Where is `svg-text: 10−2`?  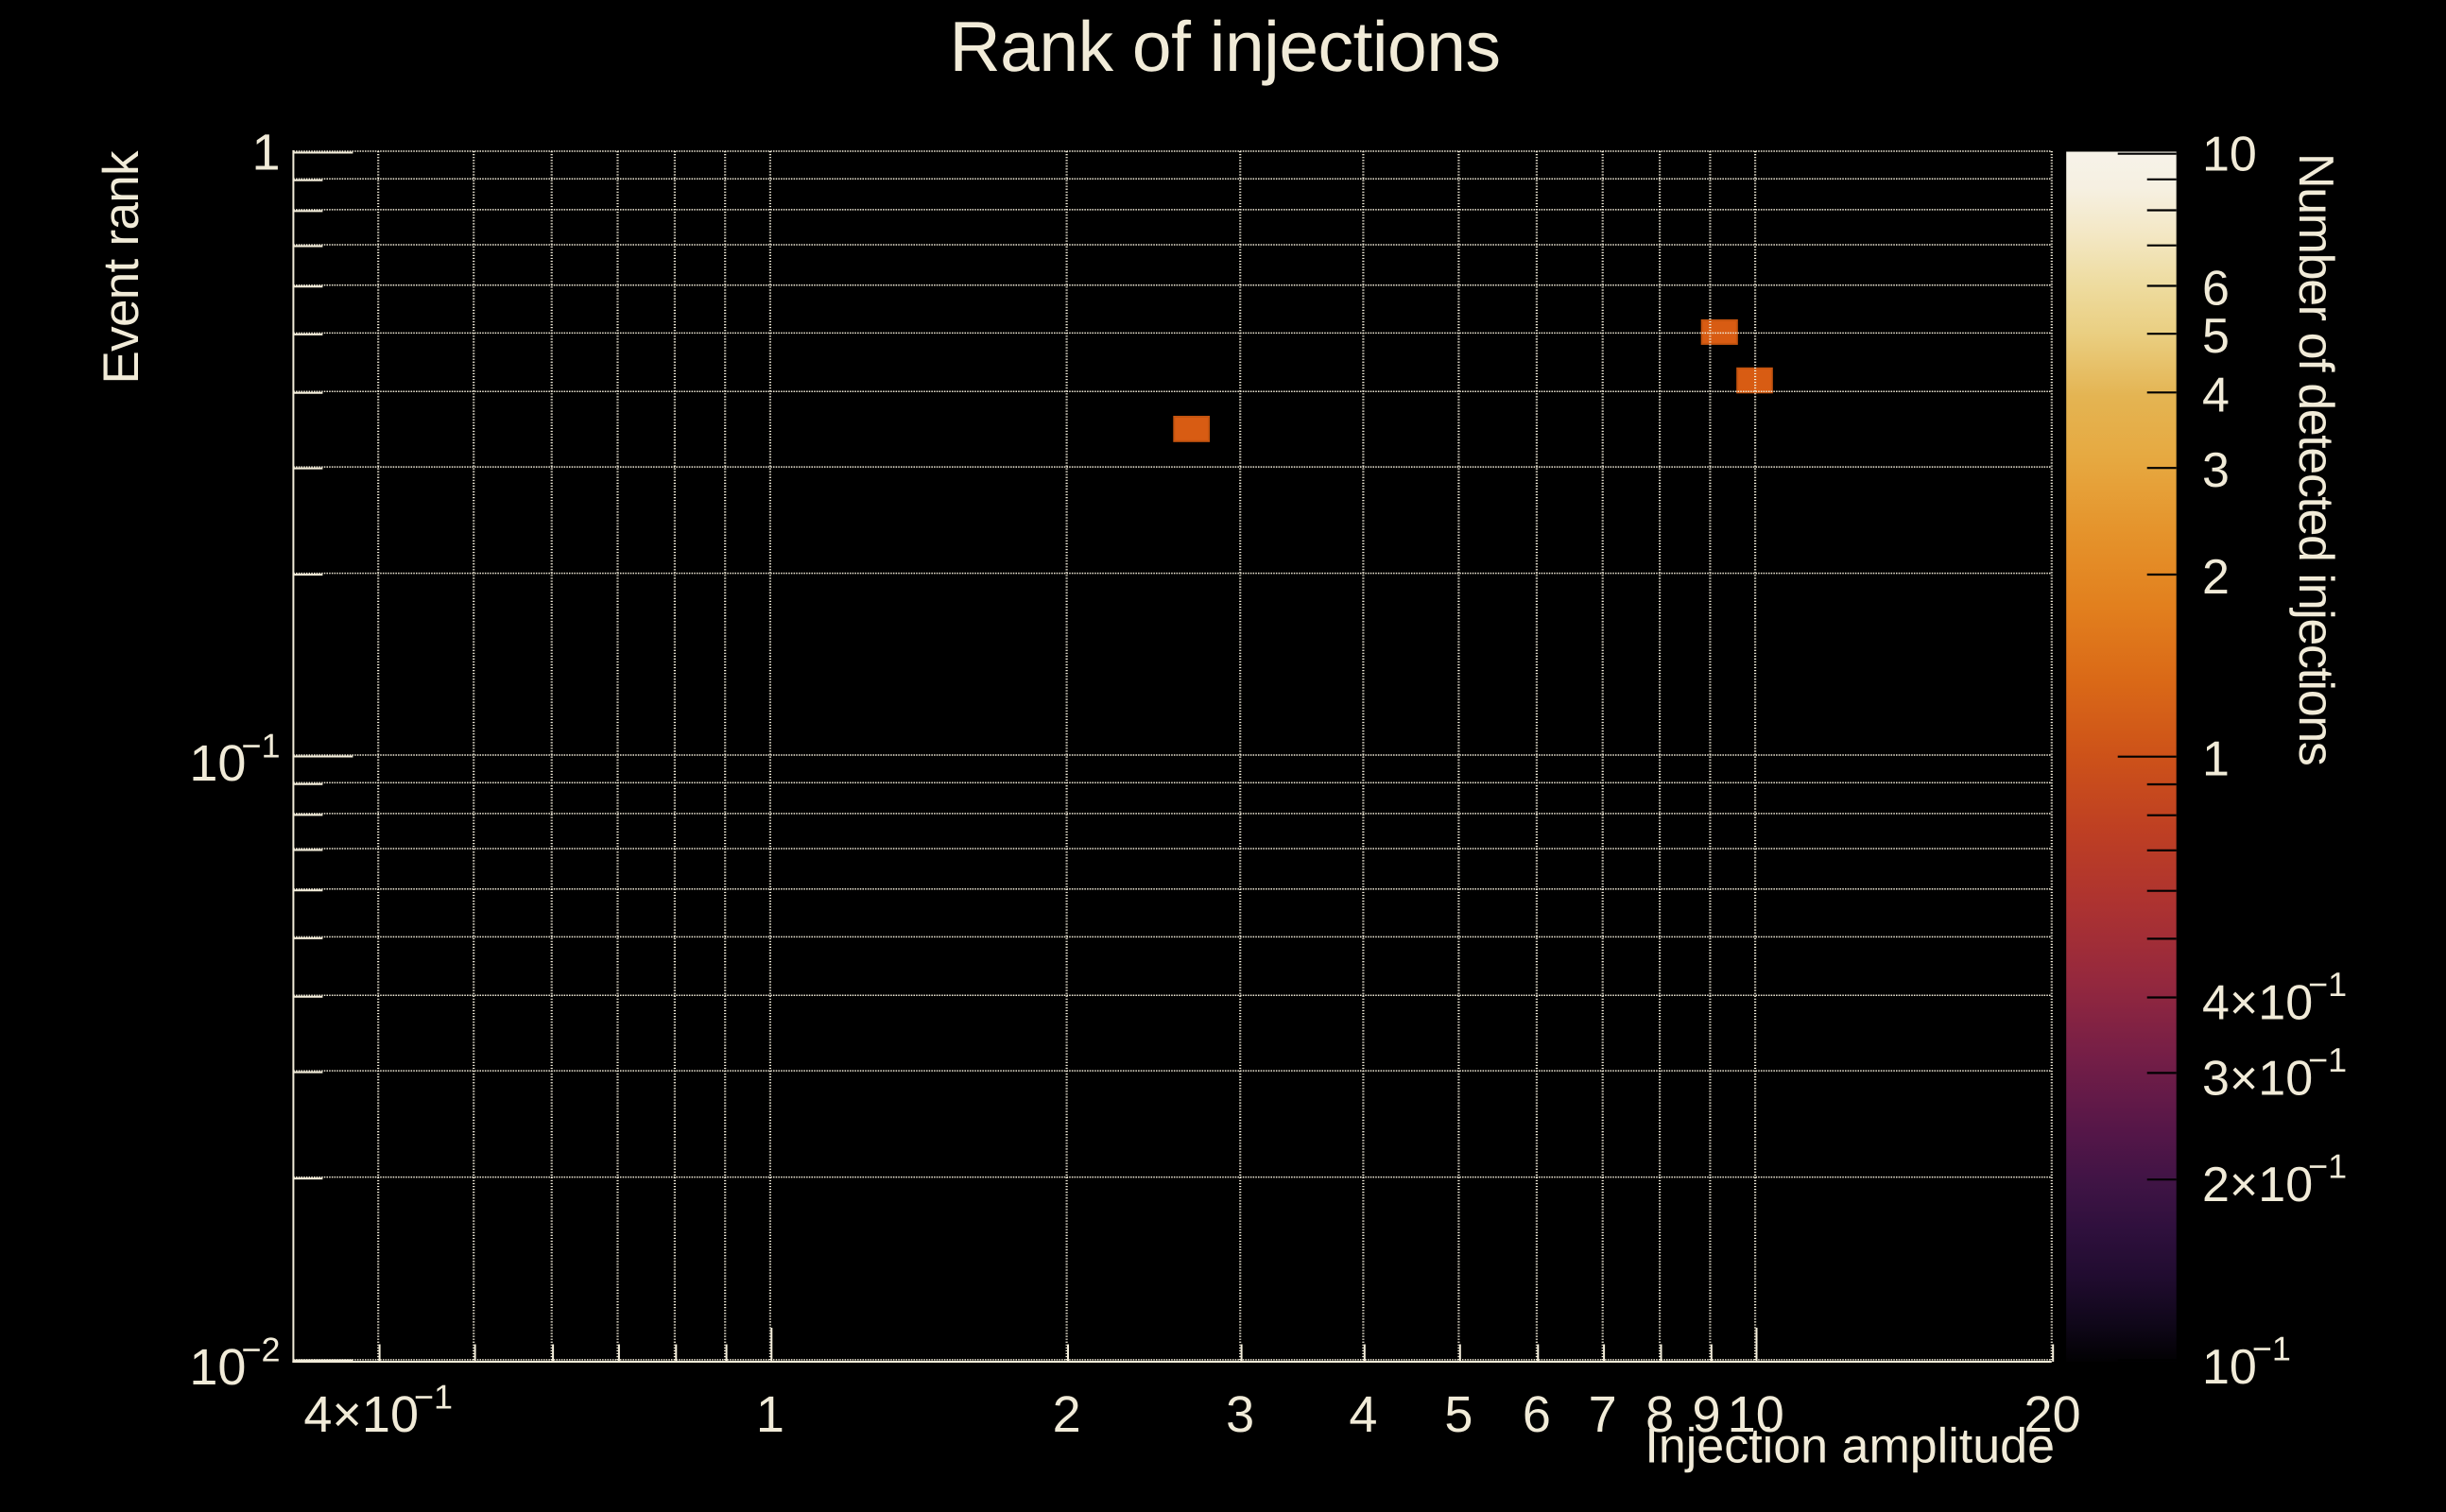
svg-text: 10−2 is located at coordinates (235, 1364).